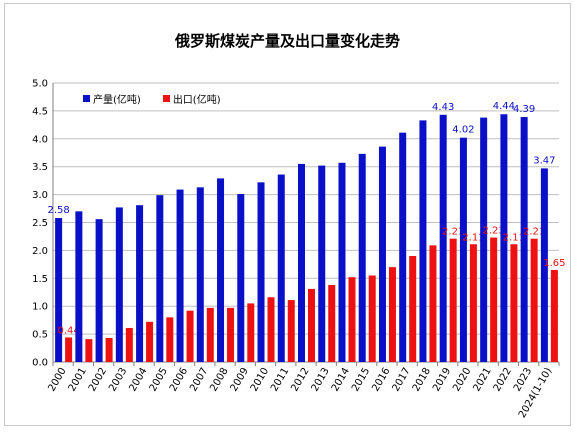 This screenshot has height=434, width=575. Describe the element at coordinates (117, 100) in the screenshot. I see `legend-label-production: 产量(亿吨)` at that location.